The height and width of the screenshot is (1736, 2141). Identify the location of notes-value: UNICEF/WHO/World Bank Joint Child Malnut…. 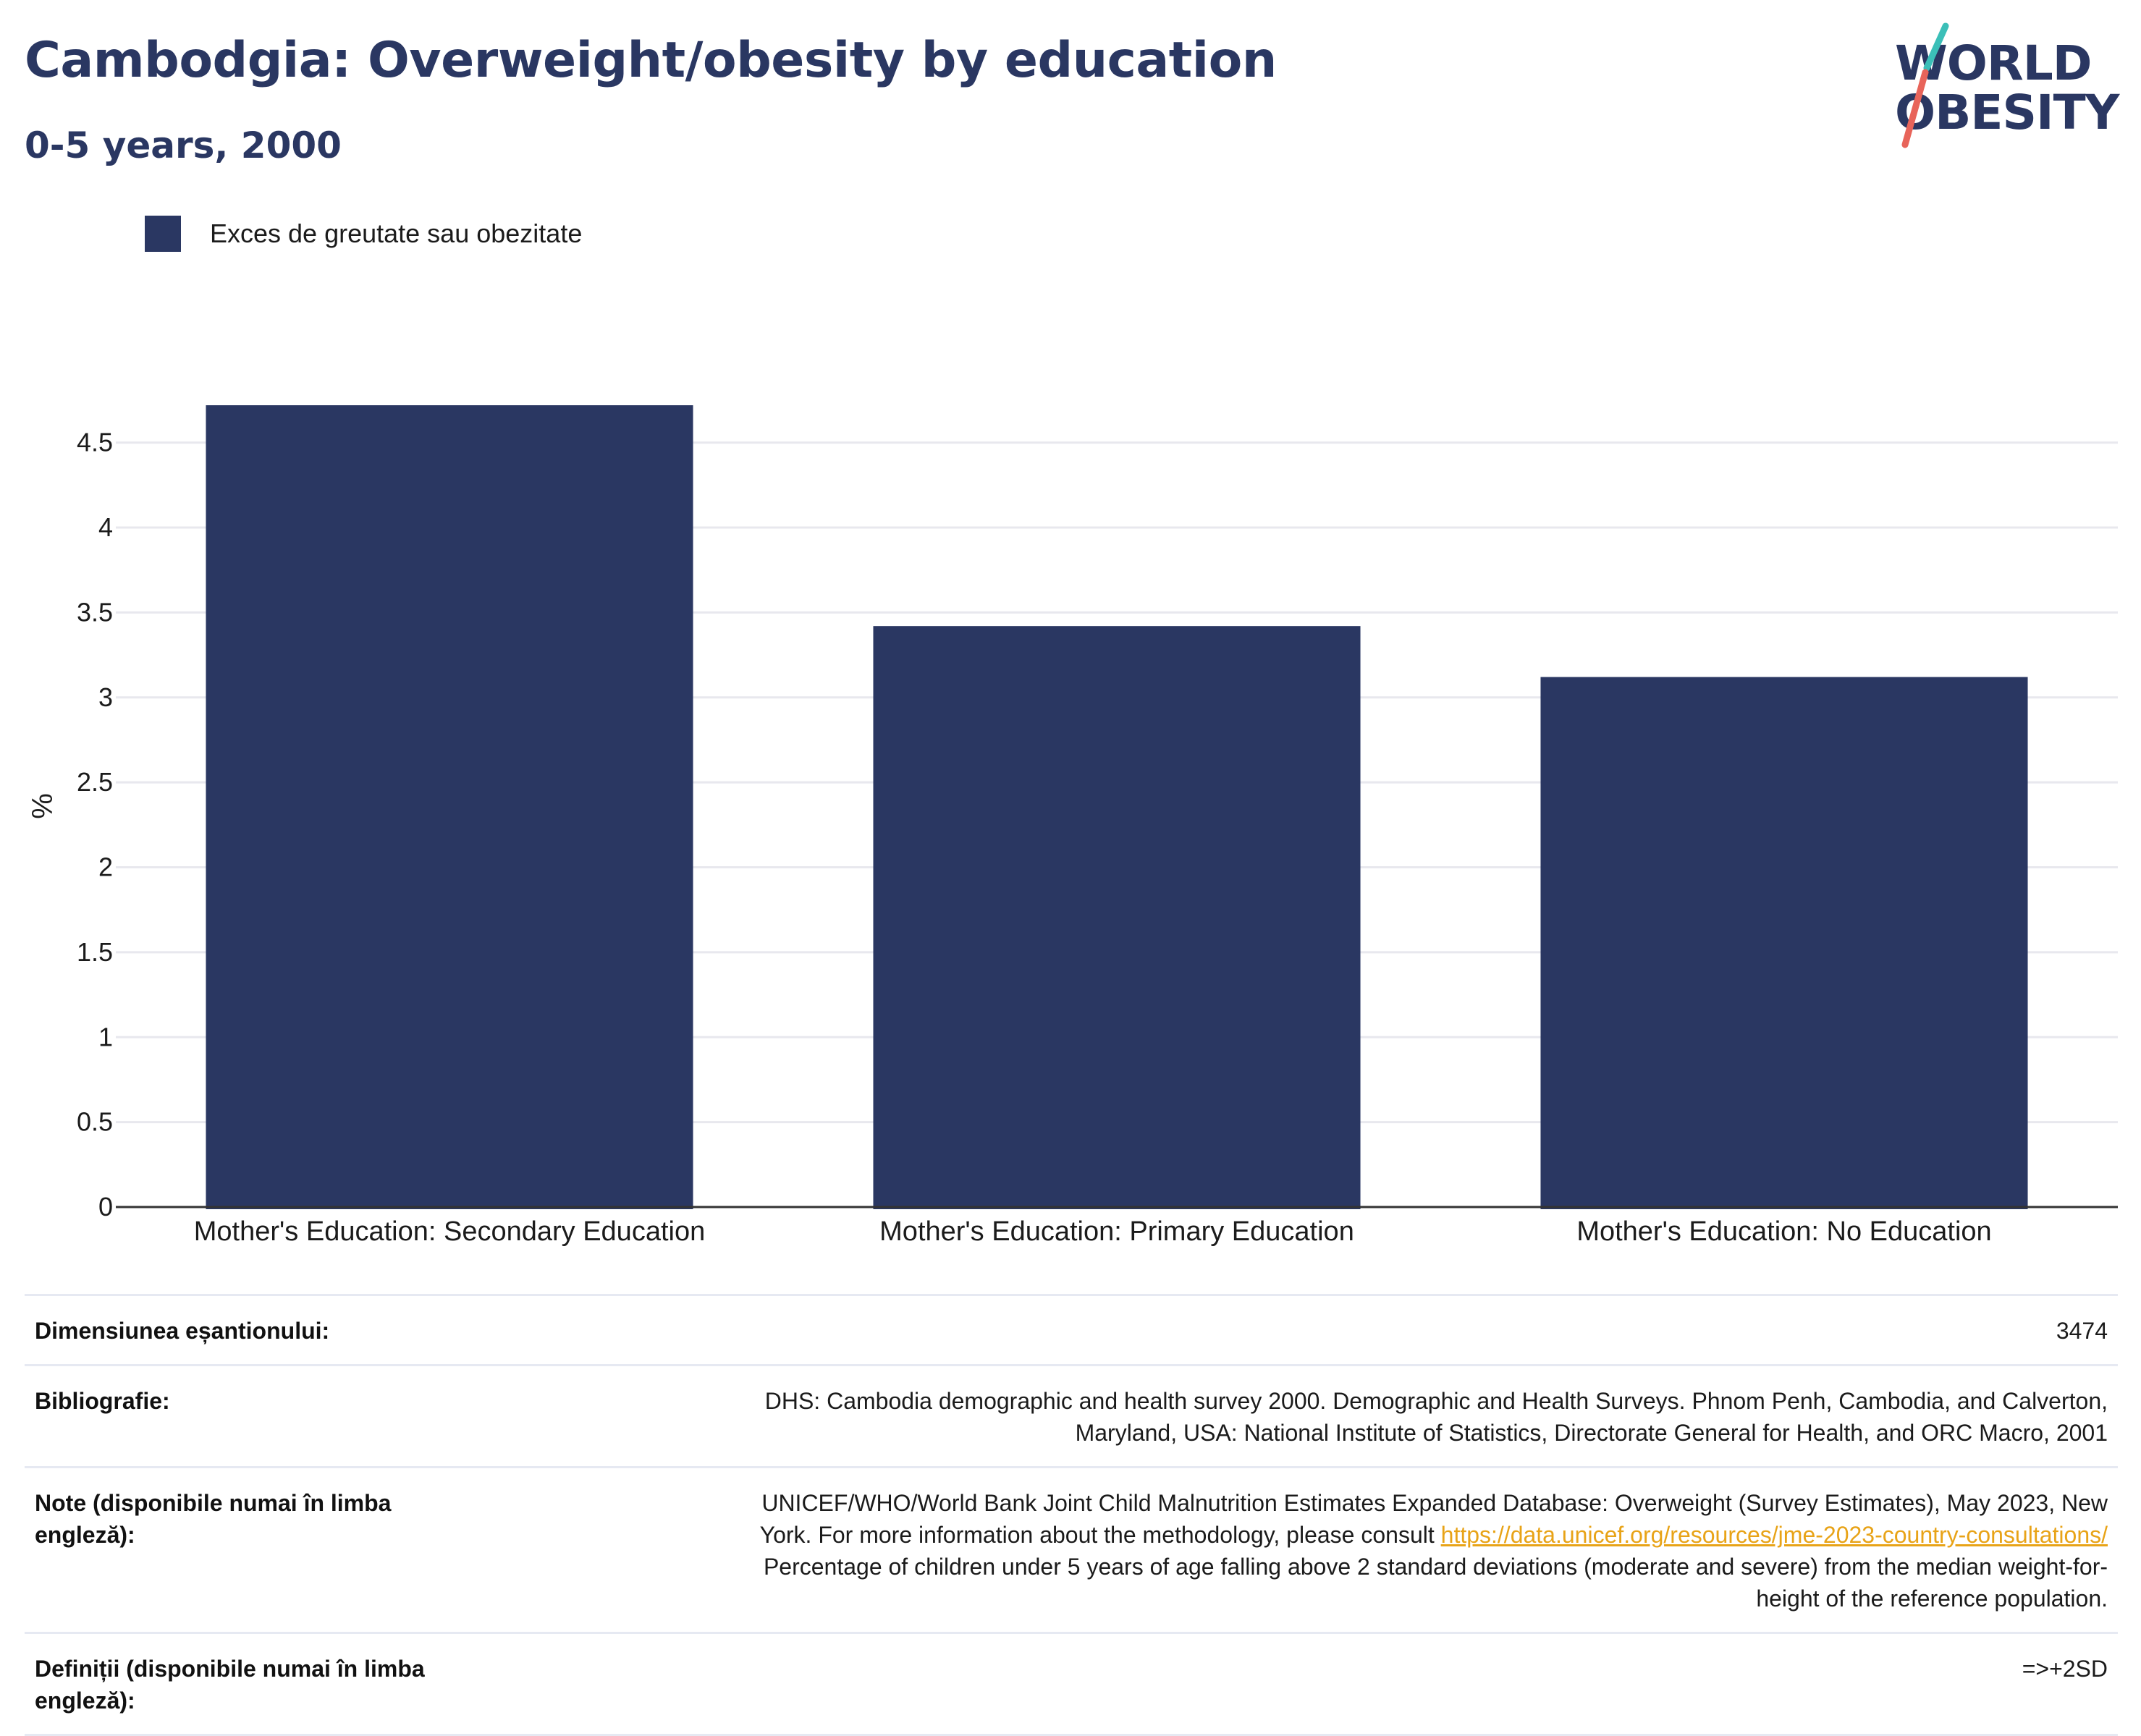
(1303, 1550).